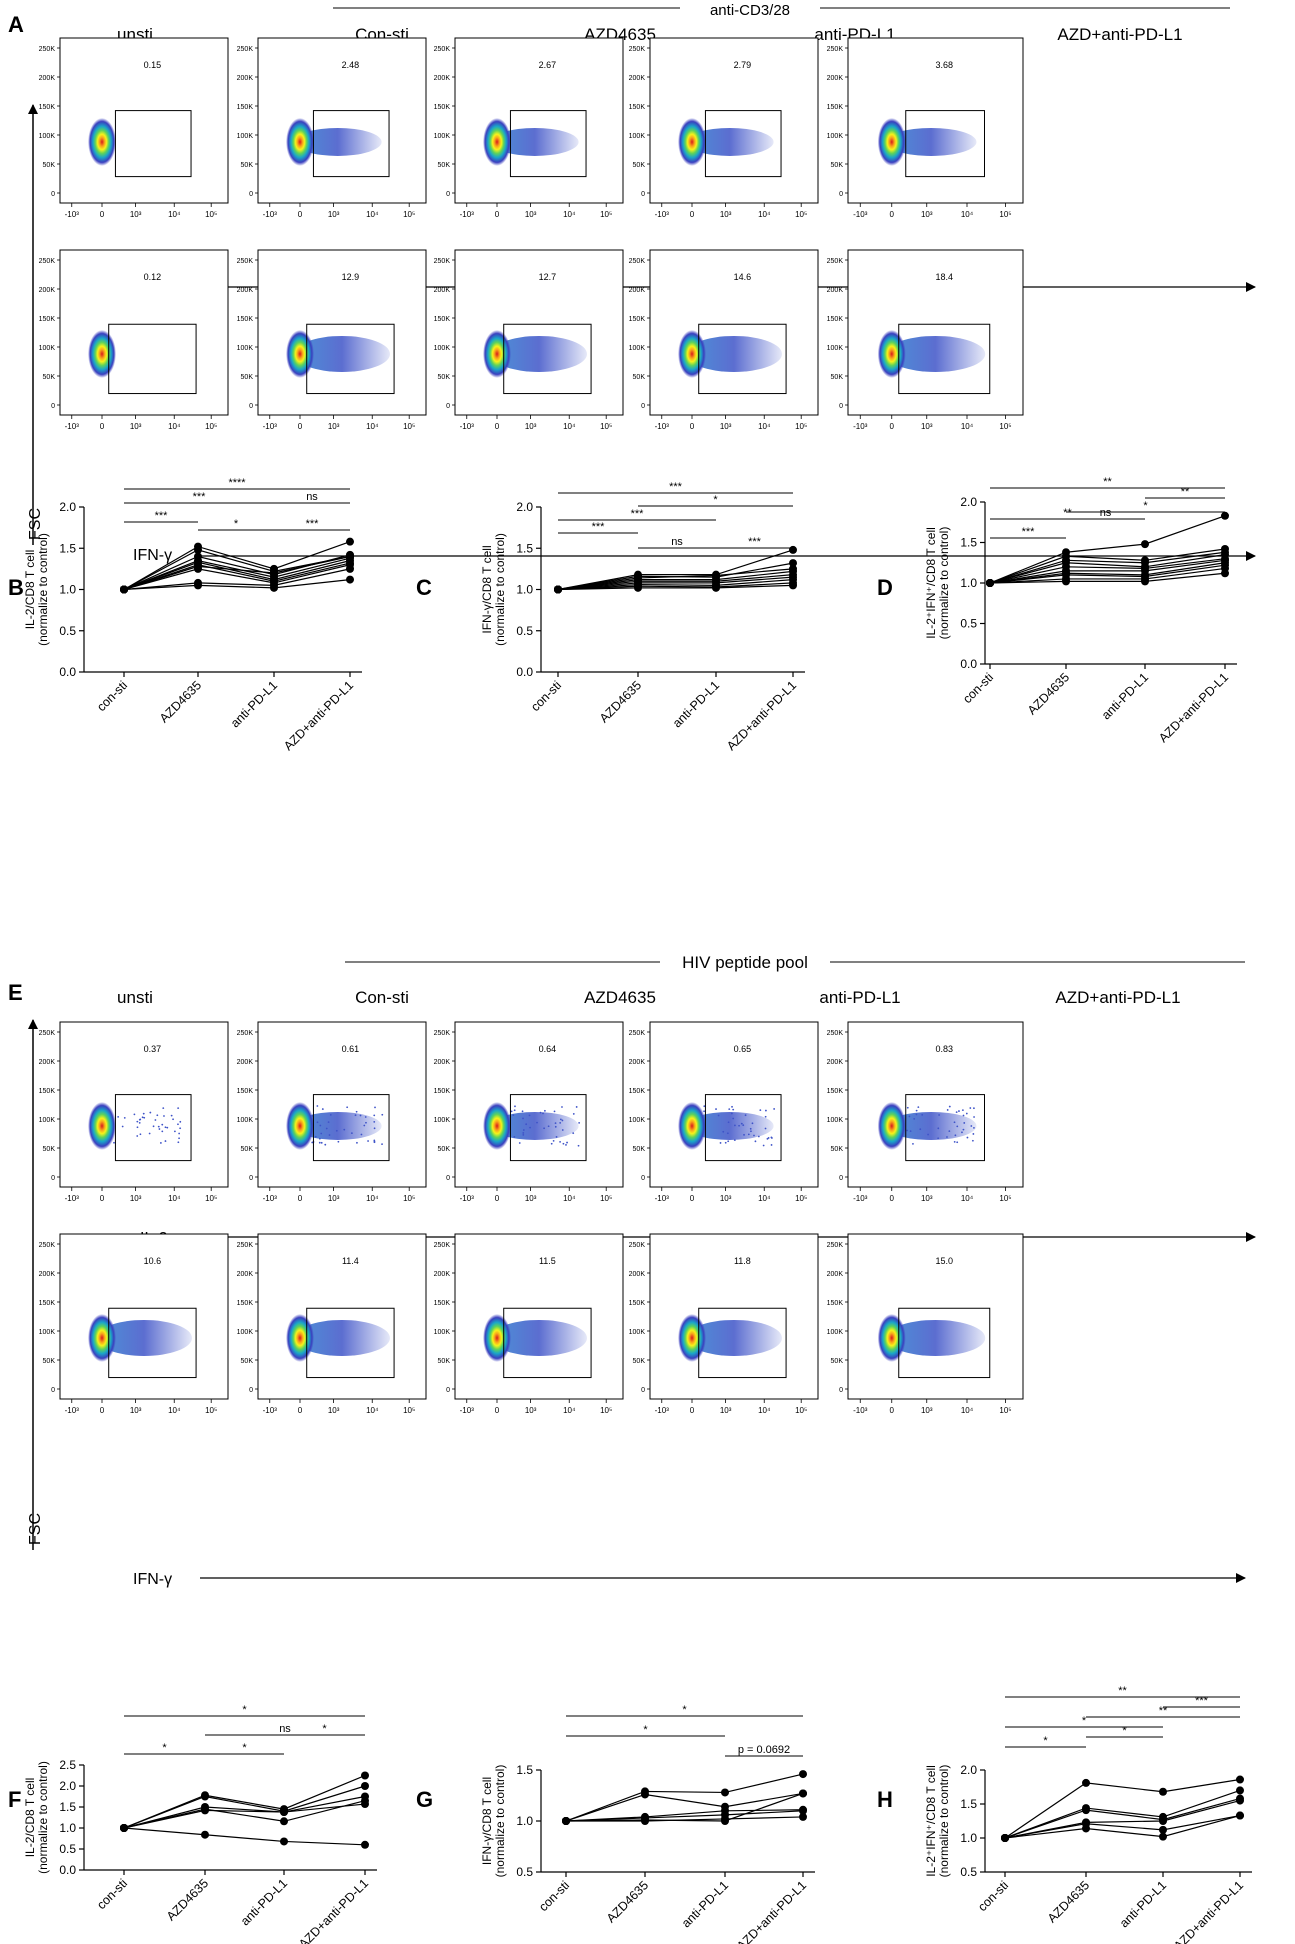 This screenshot has width=1295, height=1944. What do you see at coordinates (1086, 1828) in the screenshot?
I see `chart-point-s5-c1` at bounding box center [1086, 1828].